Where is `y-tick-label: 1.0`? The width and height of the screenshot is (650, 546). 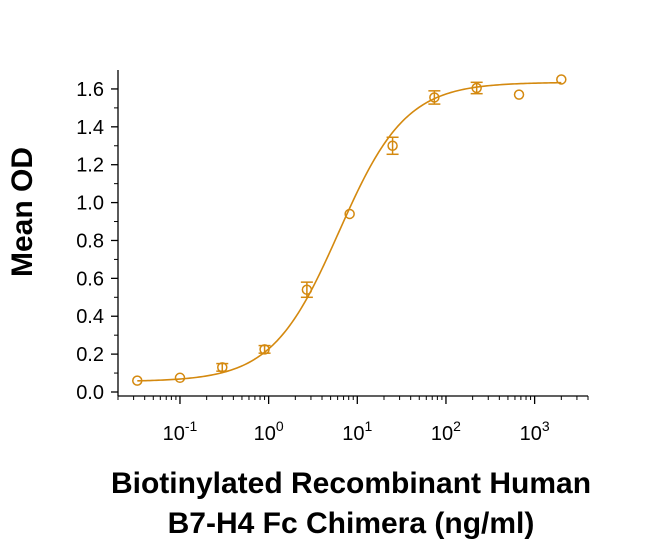
y-tick-label: 1.0 is located at coordinates (90, 204).